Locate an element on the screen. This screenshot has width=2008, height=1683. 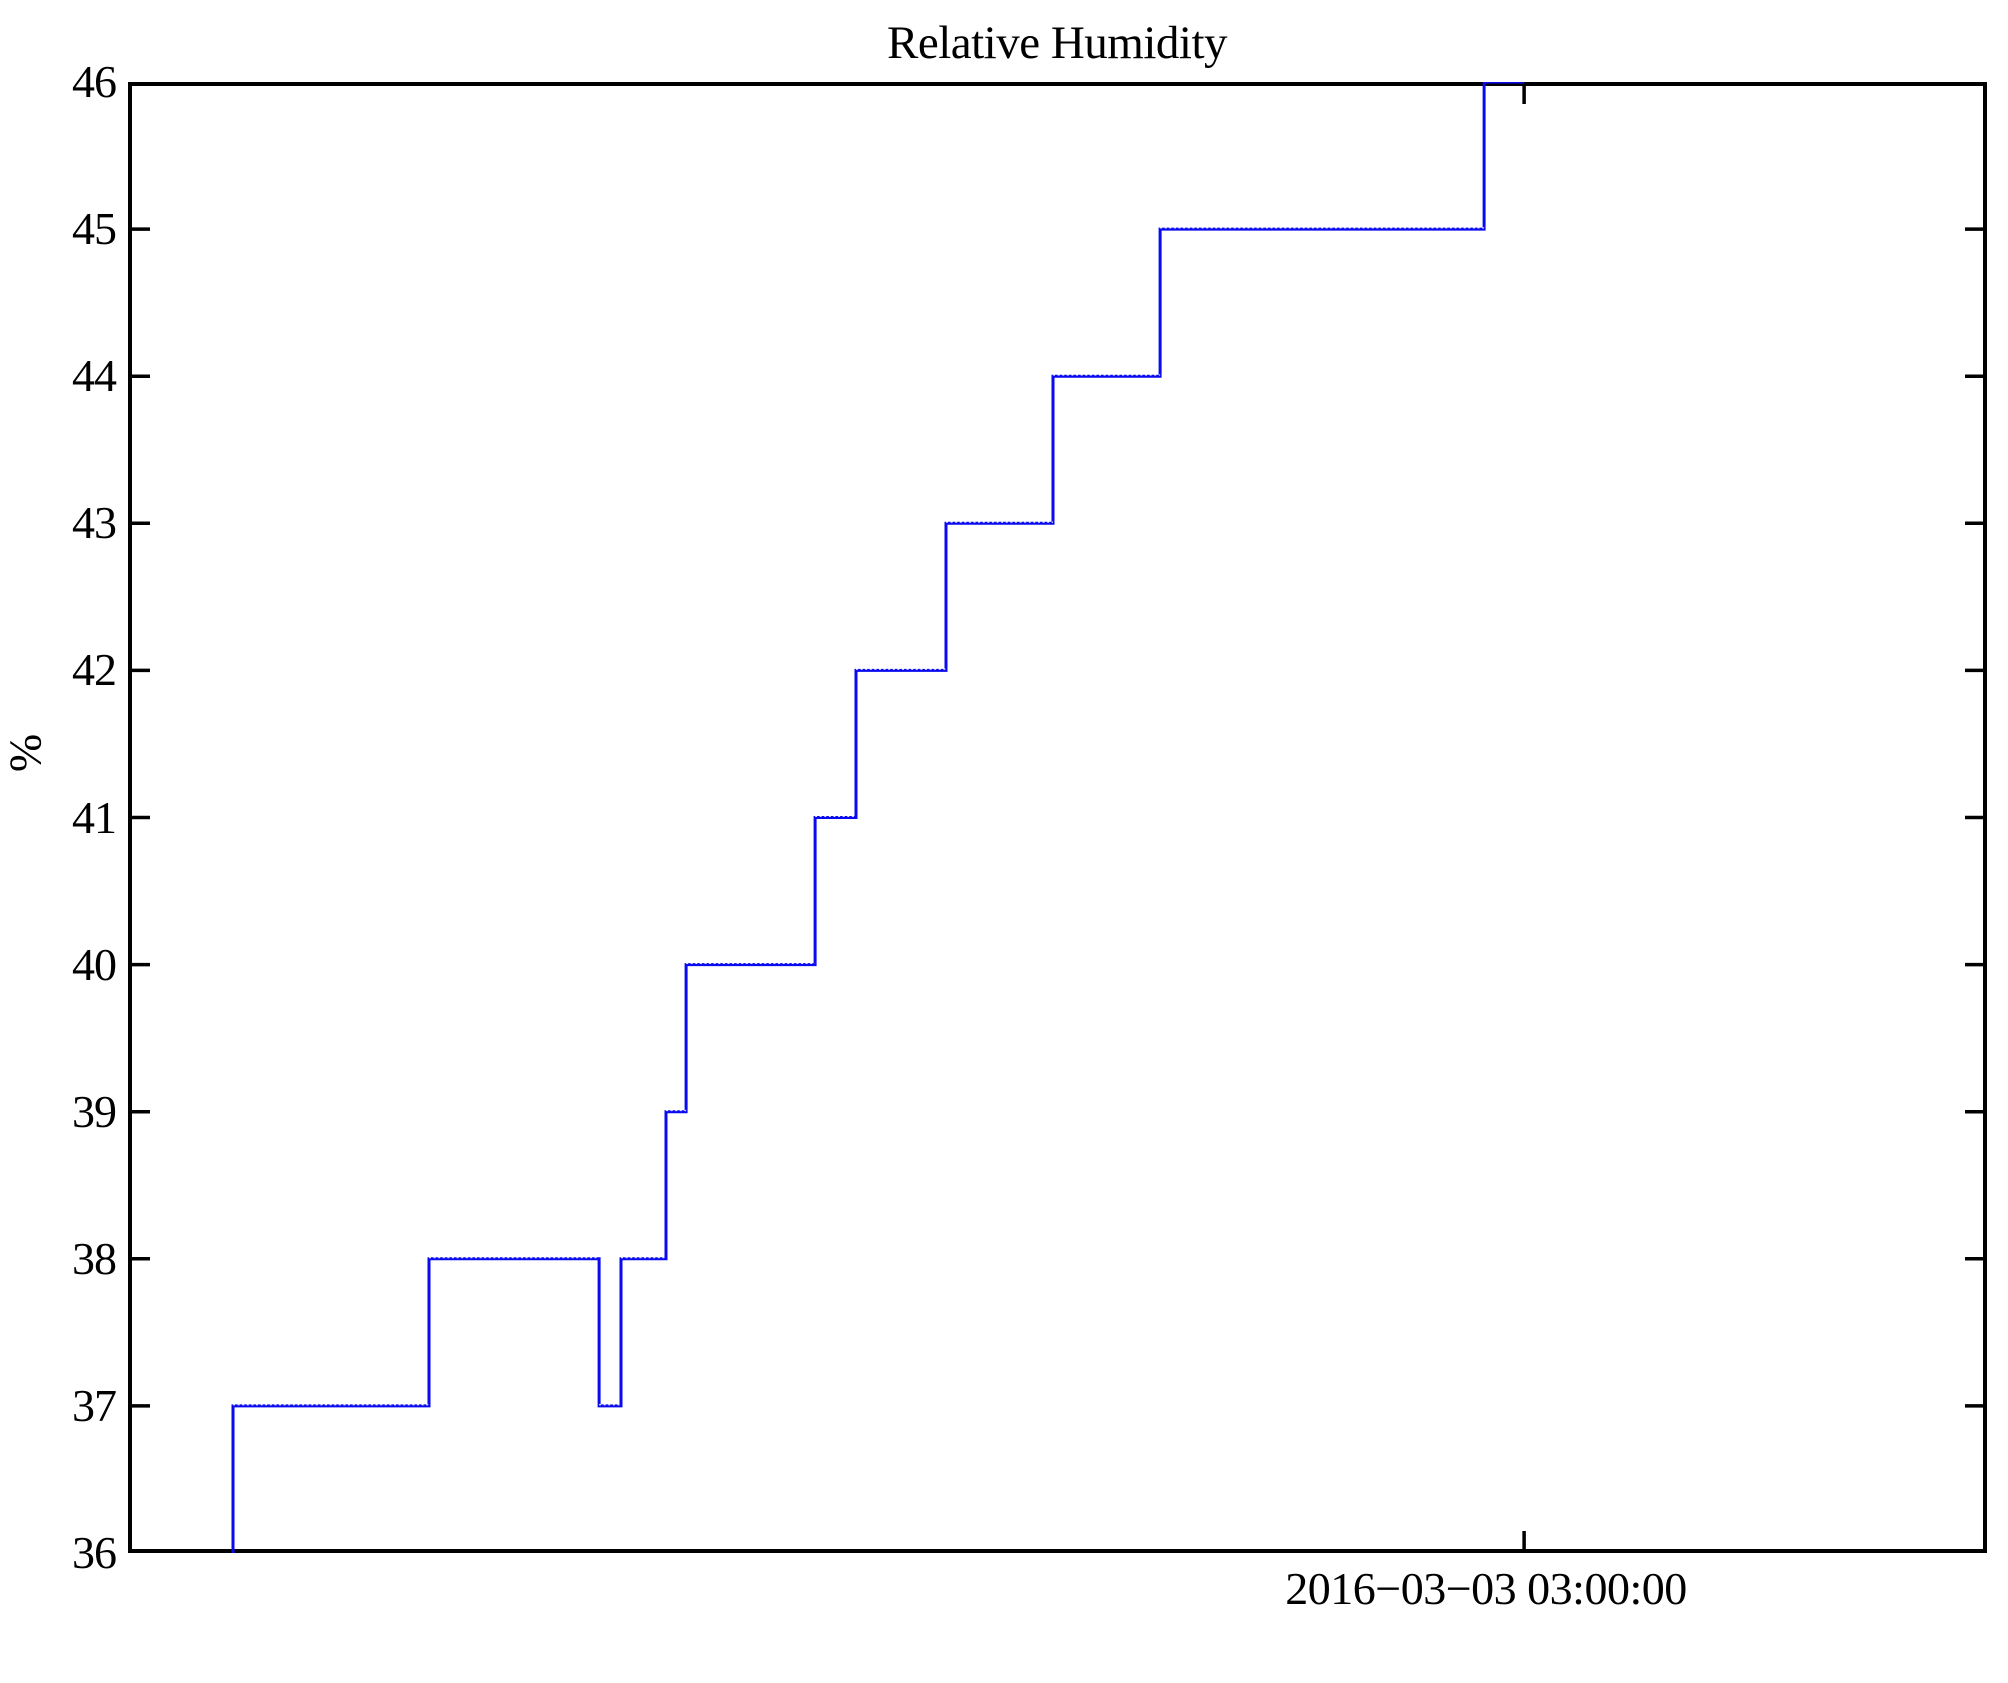
y-tick-label: 39 is located at coordinates (94, 1111).